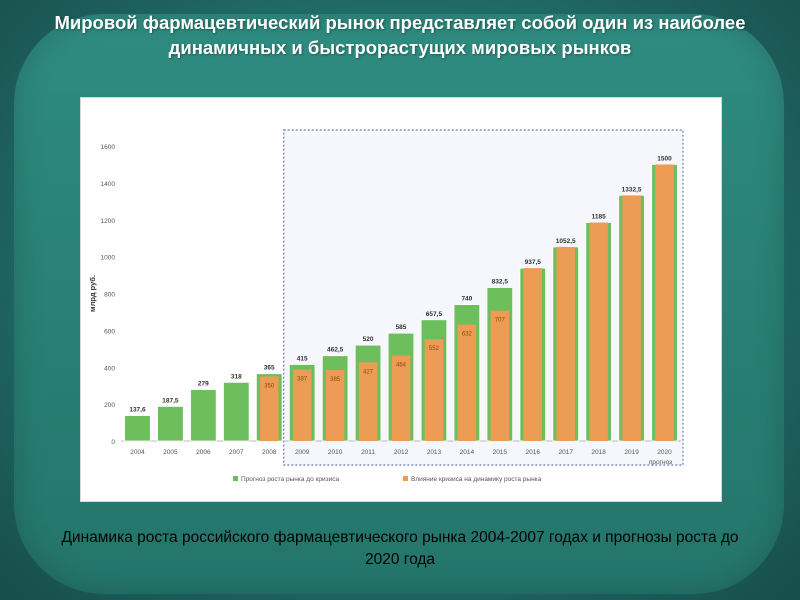  I want to click on x-tick-label: 2007, so click(236, 452).